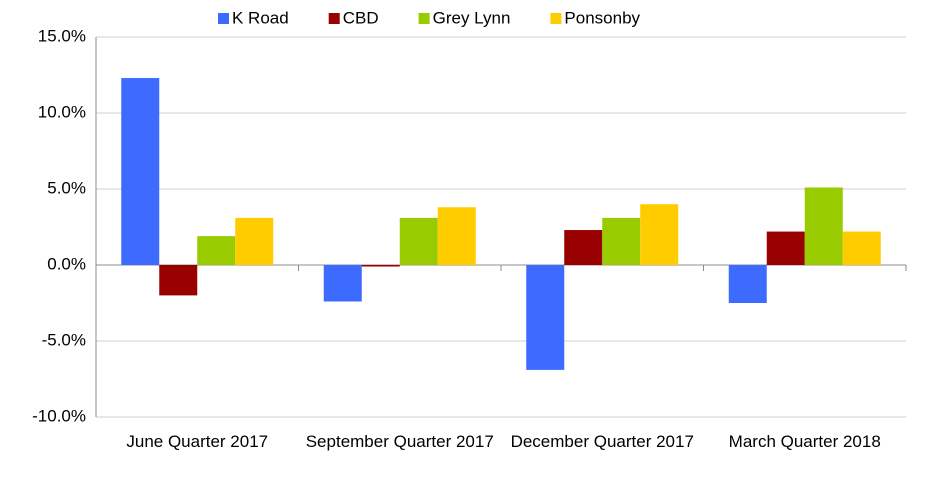 Image resolution: width=926 pixels, height=479 pixels. What do you see at coordinates (260, 17) in the screenshot?
I see `legend-label: K Road` at bounding box center [260, 17].